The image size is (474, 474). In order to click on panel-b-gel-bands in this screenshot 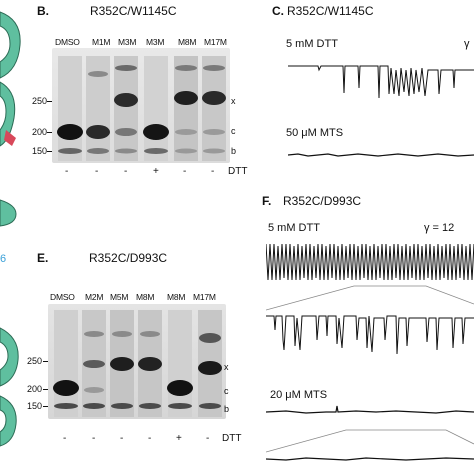, I will do `click(141, 108)`.